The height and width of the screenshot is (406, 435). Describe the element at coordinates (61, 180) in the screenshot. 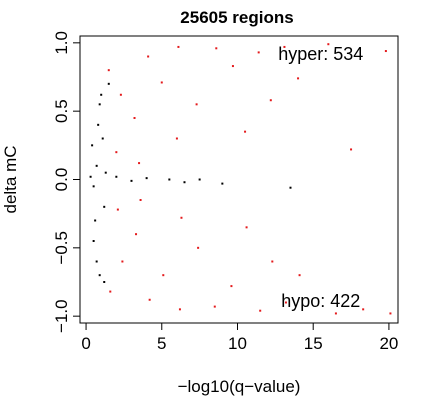

I see `y-tick-label: 0.0` at that location.